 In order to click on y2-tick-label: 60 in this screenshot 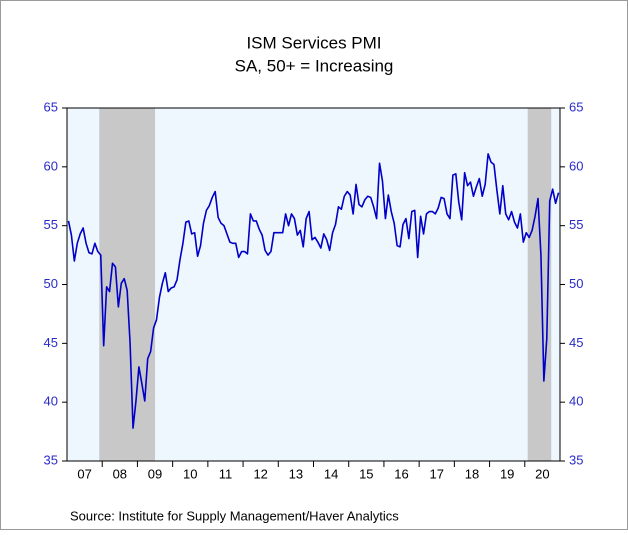, I will do `click(576, 165)`.